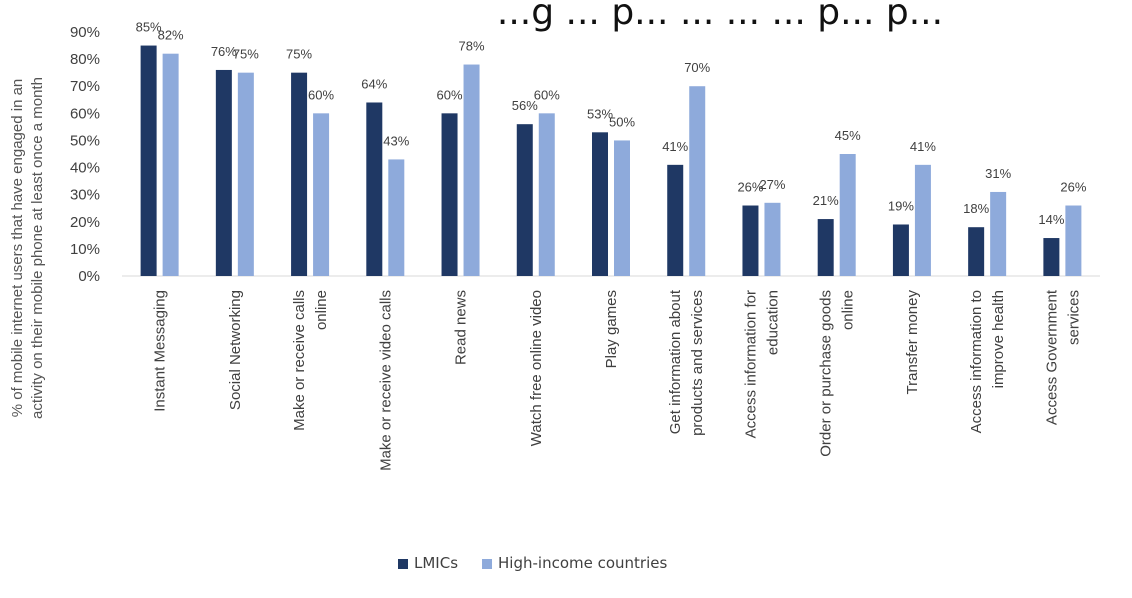 The width and height of the screenshot is (1132, 598). I want to click on y-axis-ticks: 0% 10% 20% 30% 40% 50% 60% 70% 80% 90%, so click(85, 154).